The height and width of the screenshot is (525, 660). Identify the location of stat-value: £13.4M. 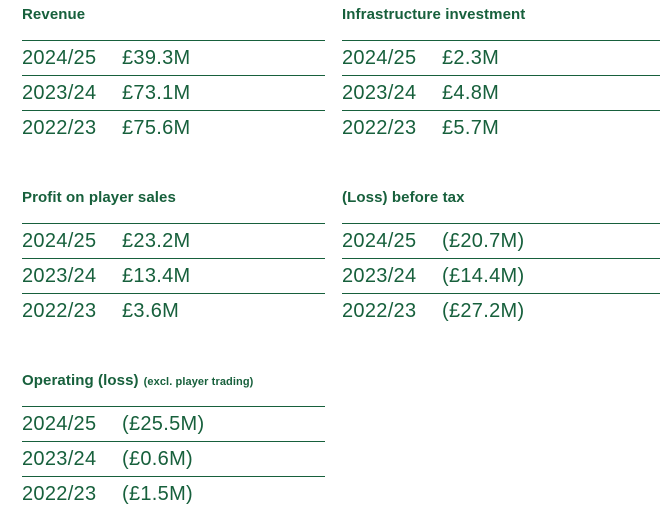
(156, 276).